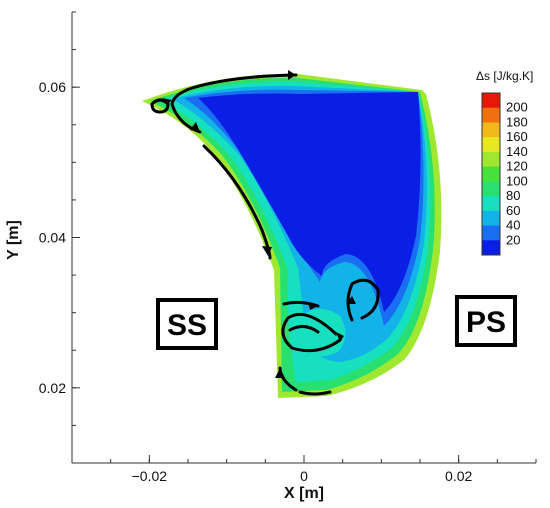  Describe the element at coordinates (517, 107) in the screenshot. I see `colorbar-label: 200` at that location.